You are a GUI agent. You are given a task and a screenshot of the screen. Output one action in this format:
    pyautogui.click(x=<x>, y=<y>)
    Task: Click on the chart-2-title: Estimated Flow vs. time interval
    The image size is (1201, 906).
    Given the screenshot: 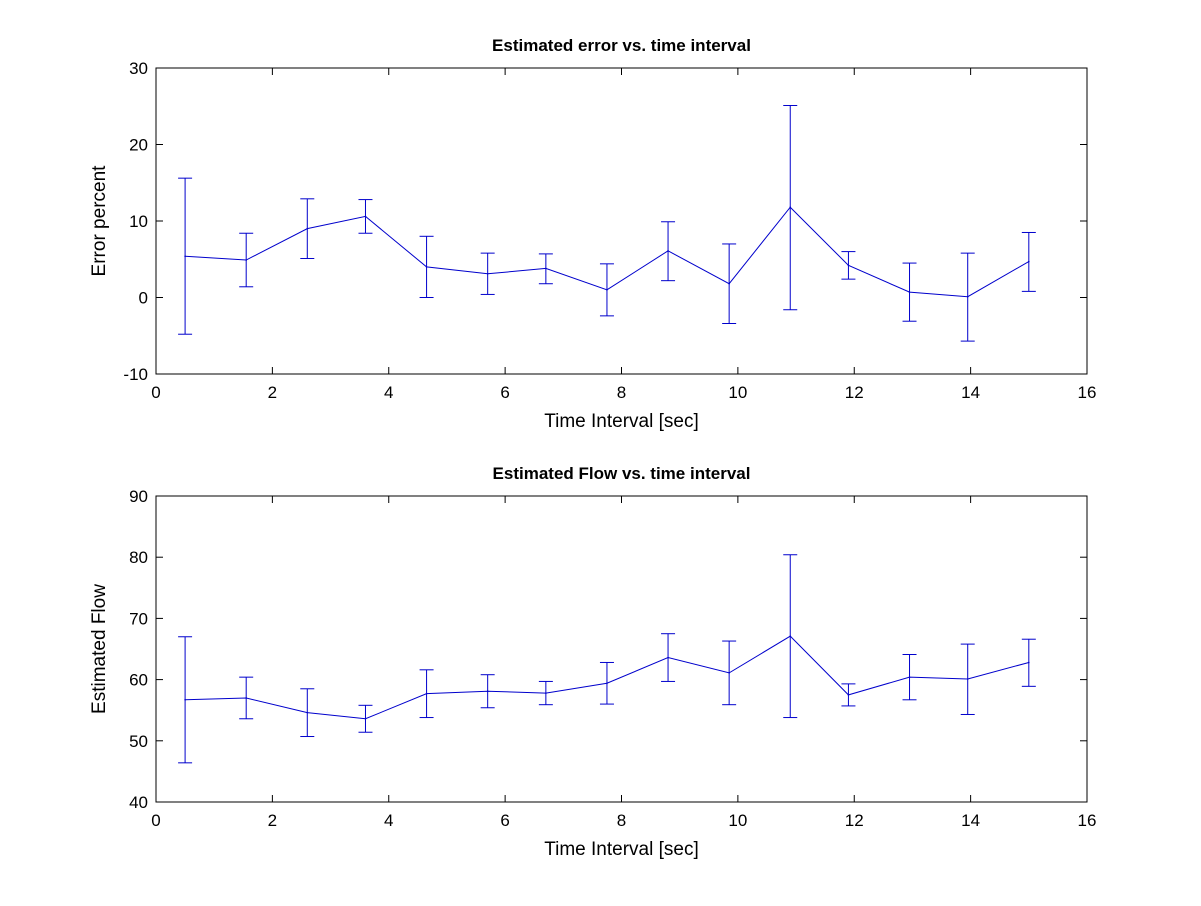 What is the action you would take?
    pyautogui.click(x=622, y=473)
    